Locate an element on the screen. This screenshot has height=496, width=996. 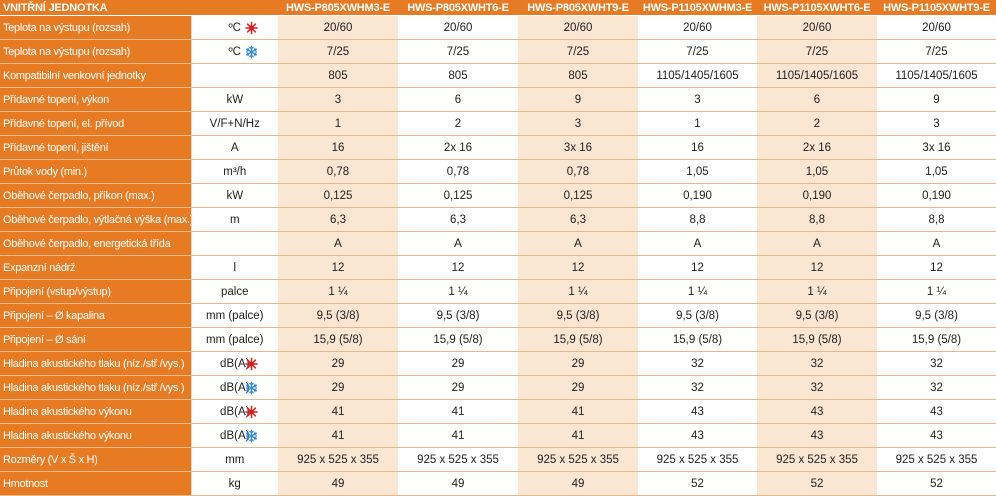
table-row: Přídavné topení, výkon kW 3 6 9 3 6 9 is located at coordinates (498, 99).